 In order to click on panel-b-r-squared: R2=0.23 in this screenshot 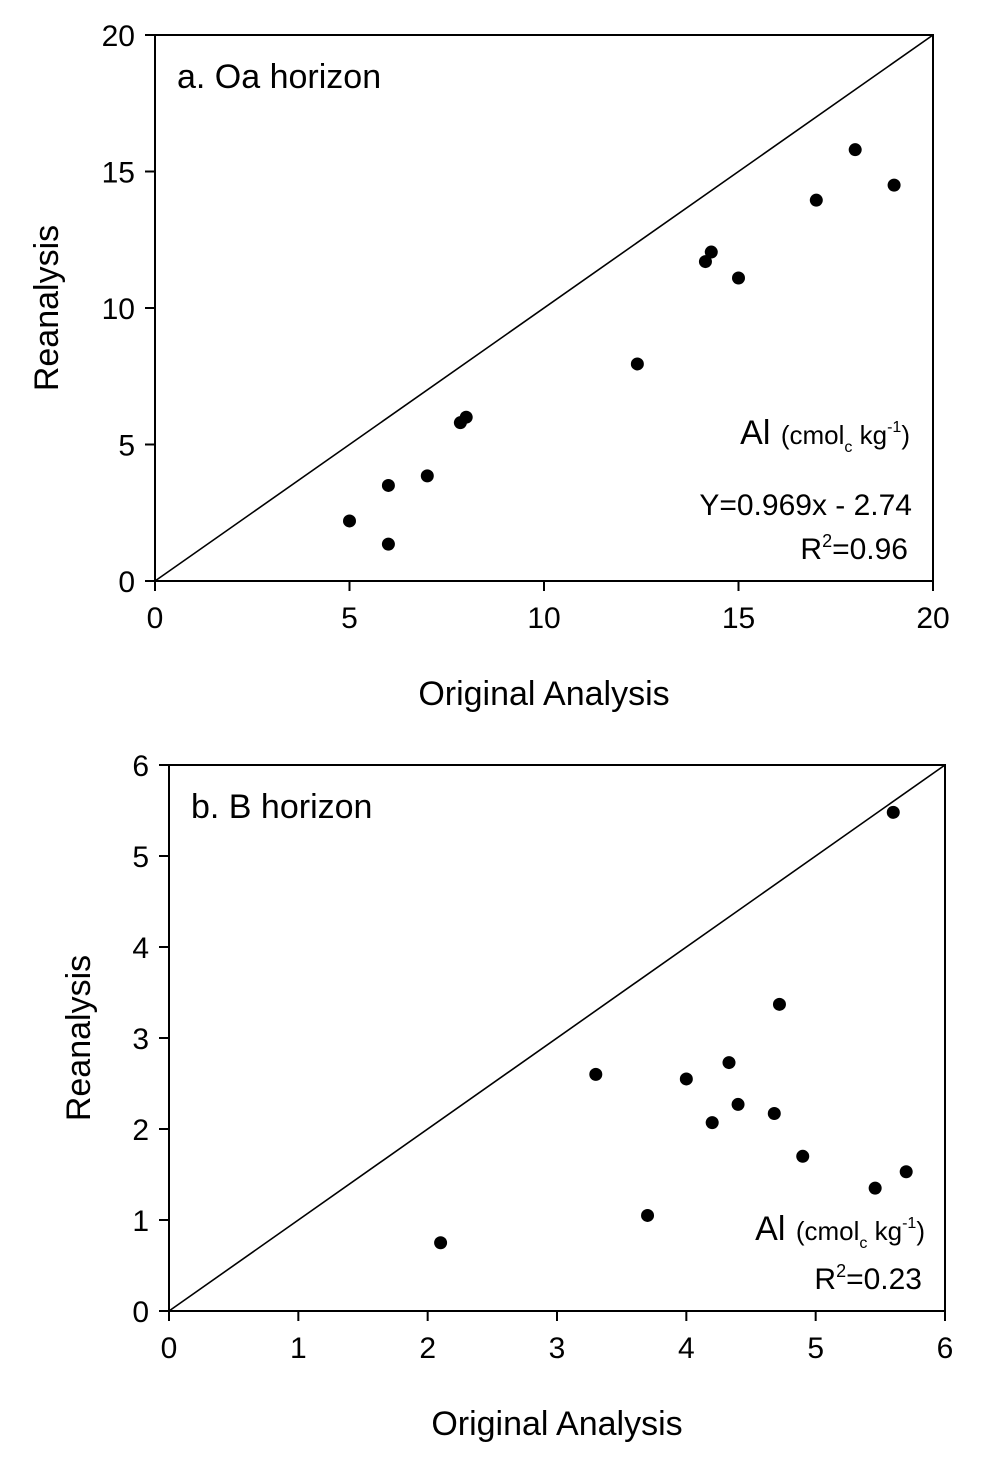, I will do `click(868, 1278)`.